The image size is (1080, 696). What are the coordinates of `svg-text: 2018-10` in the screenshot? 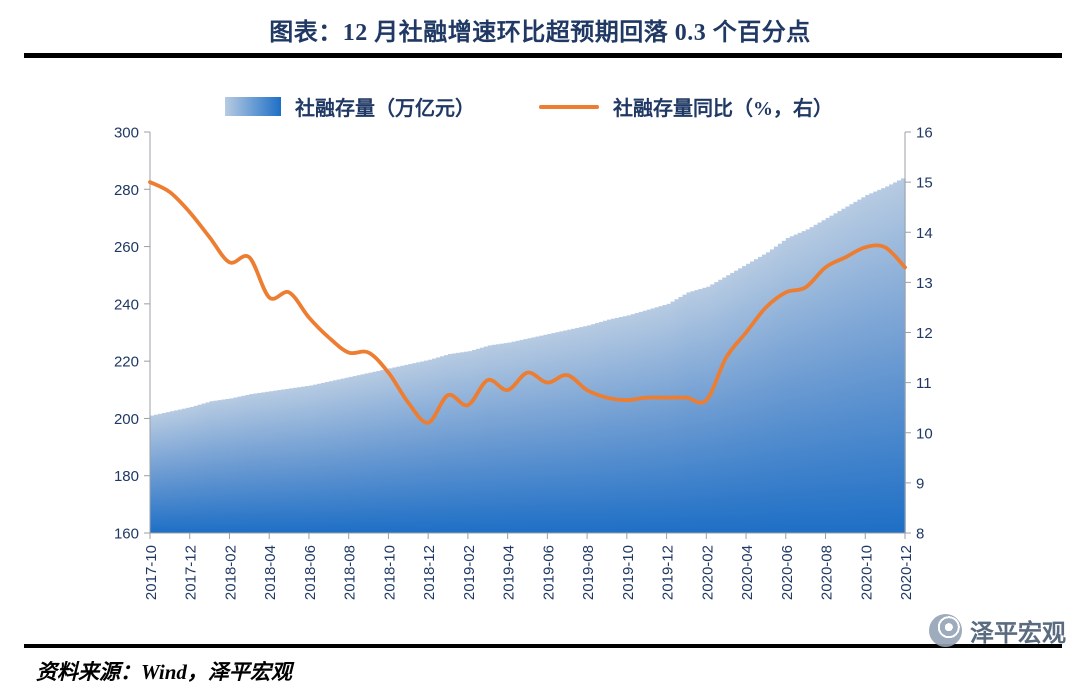 It's located at (389, 572).